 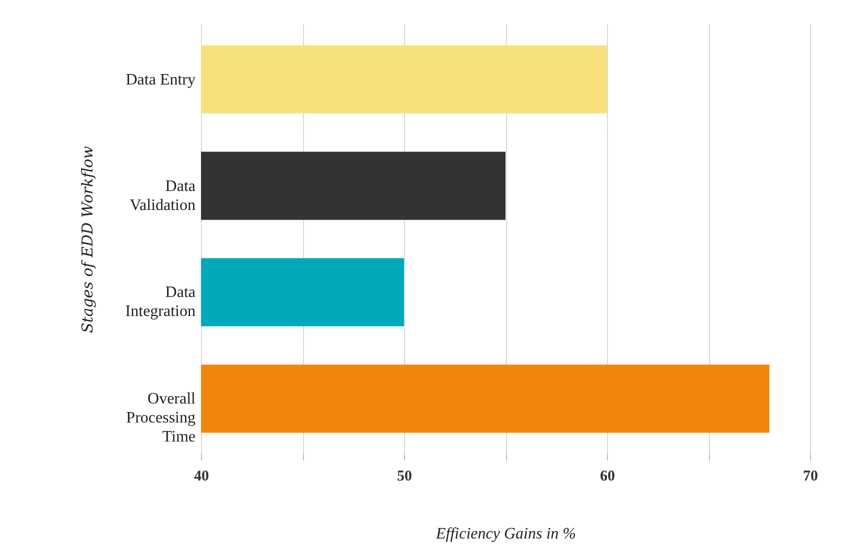 What do you see at coordinates (161, 79) in the screenshot?
I see `y-tick-label: Data Entry` at bounding box center [161, 79].